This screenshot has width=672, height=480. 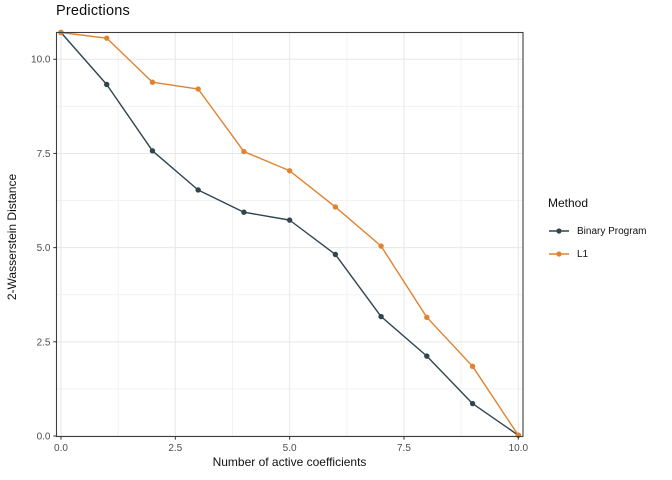 What do you see at coordinates (44, 437) in the screenshot?
I see `y-tick-label: 0.0` at bounding box center [44, 437].